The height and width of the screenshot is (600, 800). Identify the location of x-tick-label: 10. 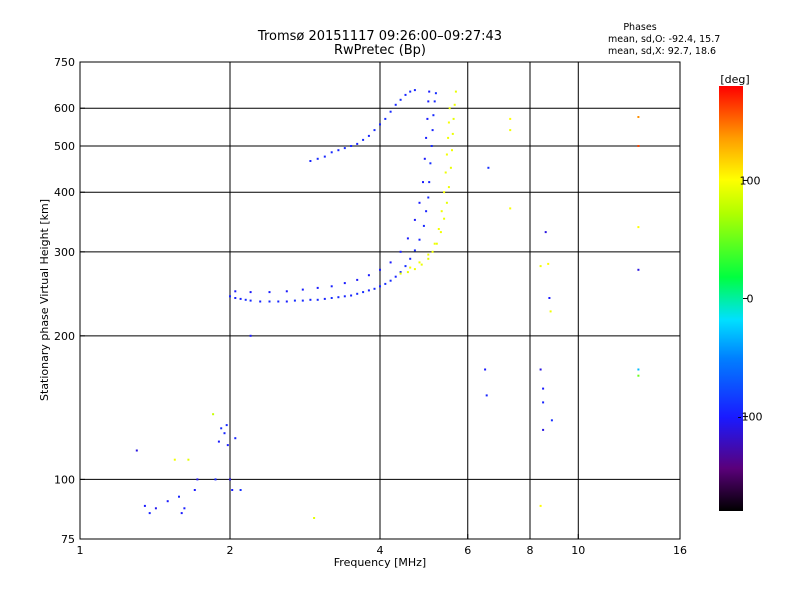
(578, 550).